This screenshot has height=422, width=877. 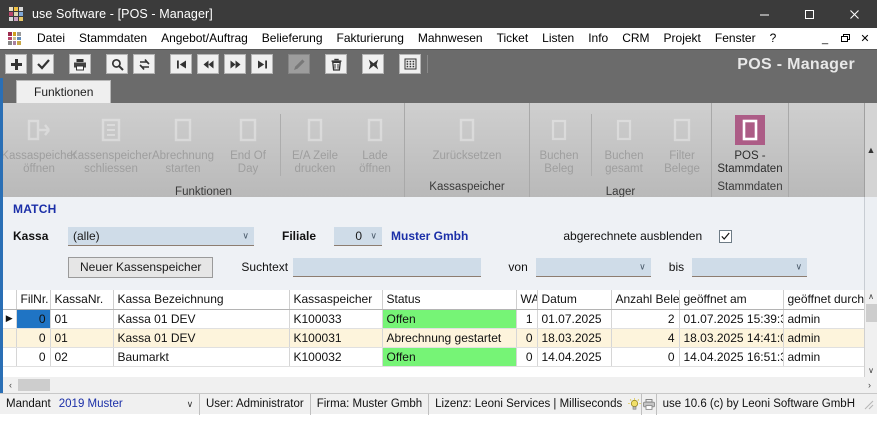 I want to click on toolbar-separator, so click(x=427, y=64).